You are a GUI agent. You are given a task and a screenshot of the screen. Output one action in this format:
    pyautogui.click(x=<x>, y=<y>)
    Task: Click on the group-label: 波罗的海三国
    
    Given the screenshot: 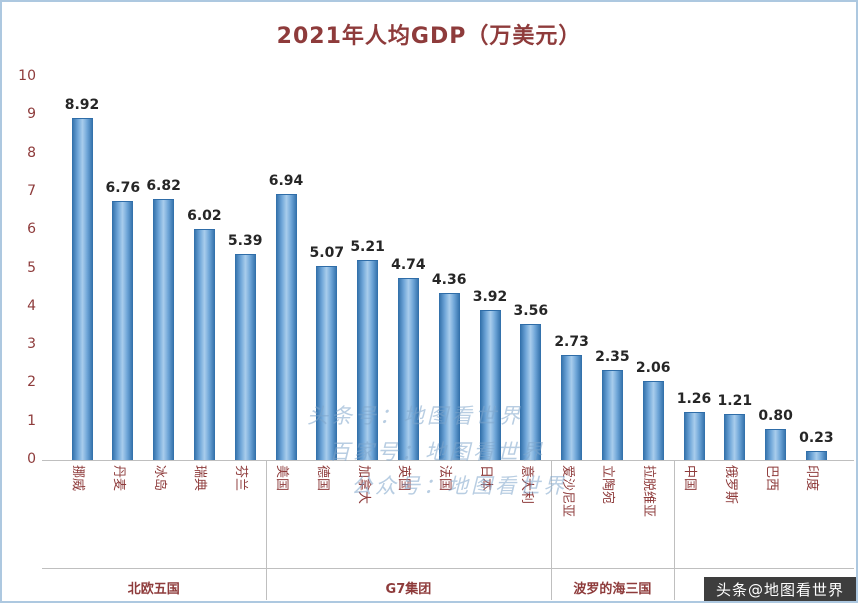 What is the action you would take?
    pyautogui.click(x=612, y=589)
    